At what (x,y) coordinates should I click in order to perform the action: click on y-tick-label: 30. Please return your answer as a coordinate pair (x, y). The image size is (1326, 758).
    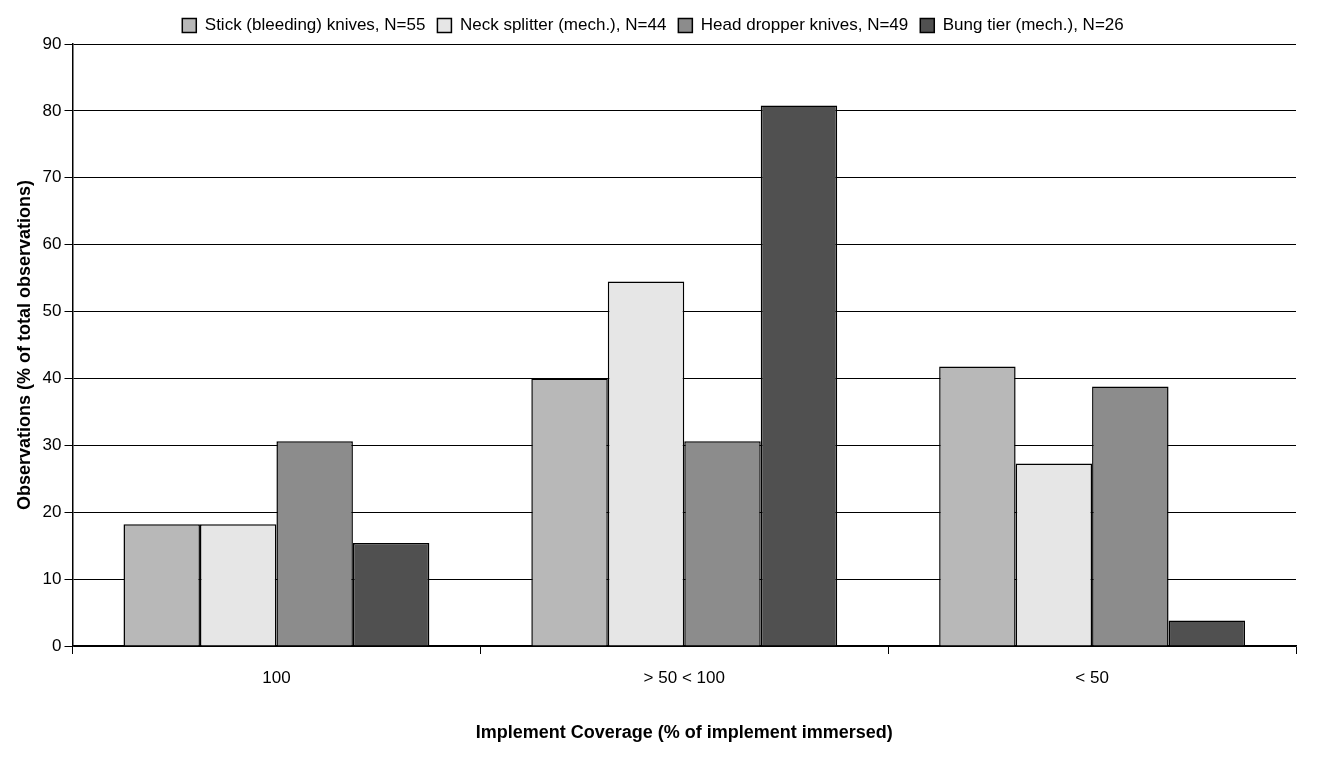
    Looking at the image, I should click on (52, 445).